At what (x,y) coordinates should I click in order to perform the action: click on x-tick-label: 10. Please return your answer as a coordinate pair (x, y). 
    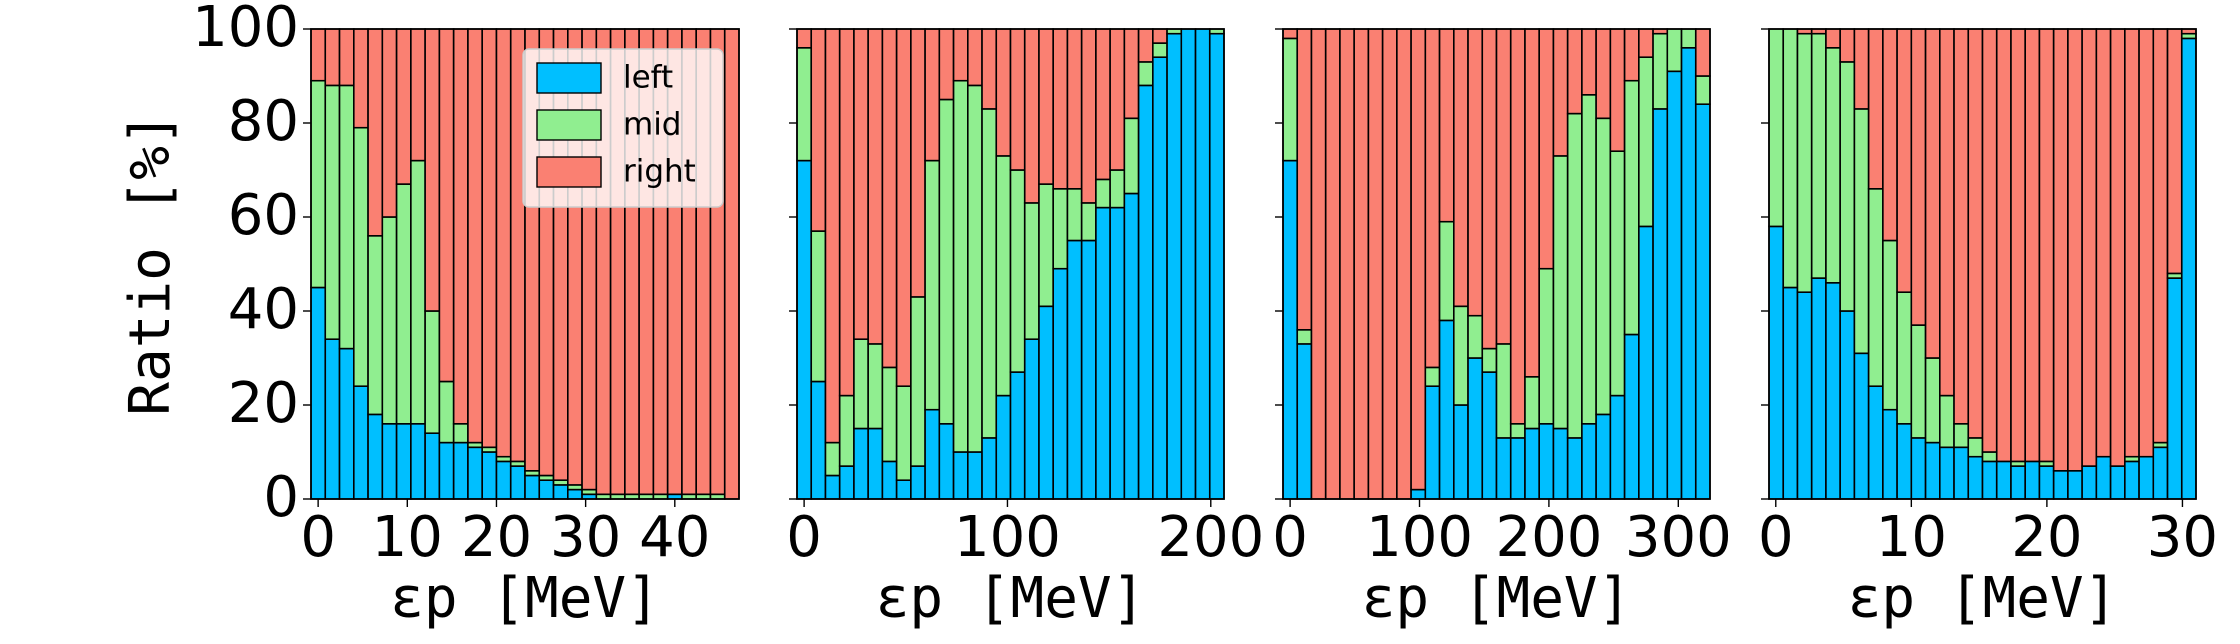
    Looking at the image, I should click on (407, 537).